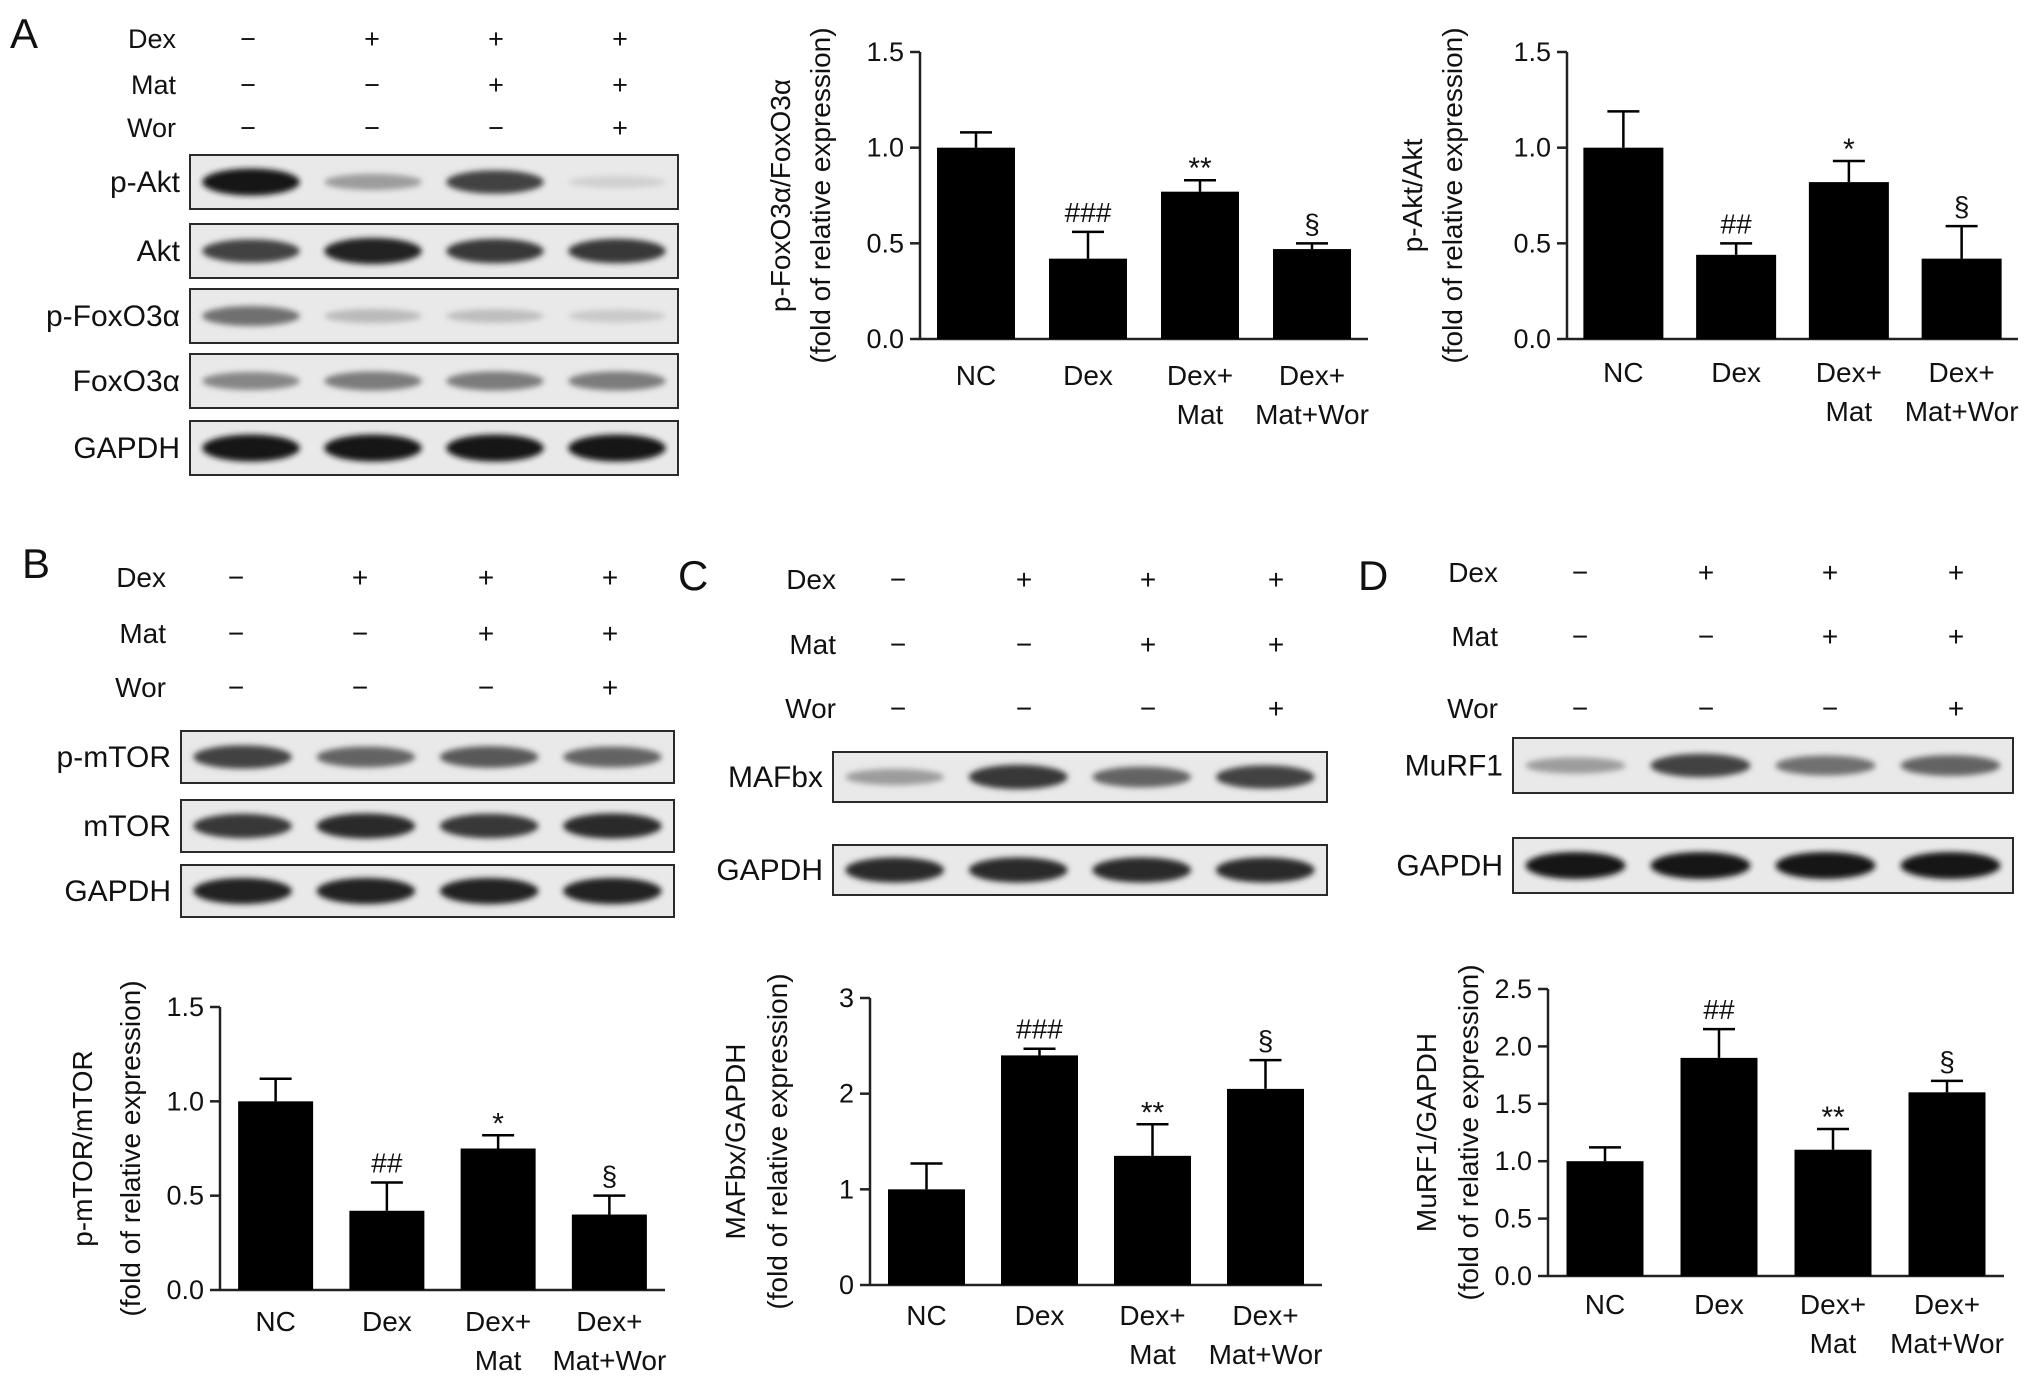  What do you see at coordinates (1312, 223) in the screenshot?
I see `significance-label: §` at bounding box center [1312, 223].